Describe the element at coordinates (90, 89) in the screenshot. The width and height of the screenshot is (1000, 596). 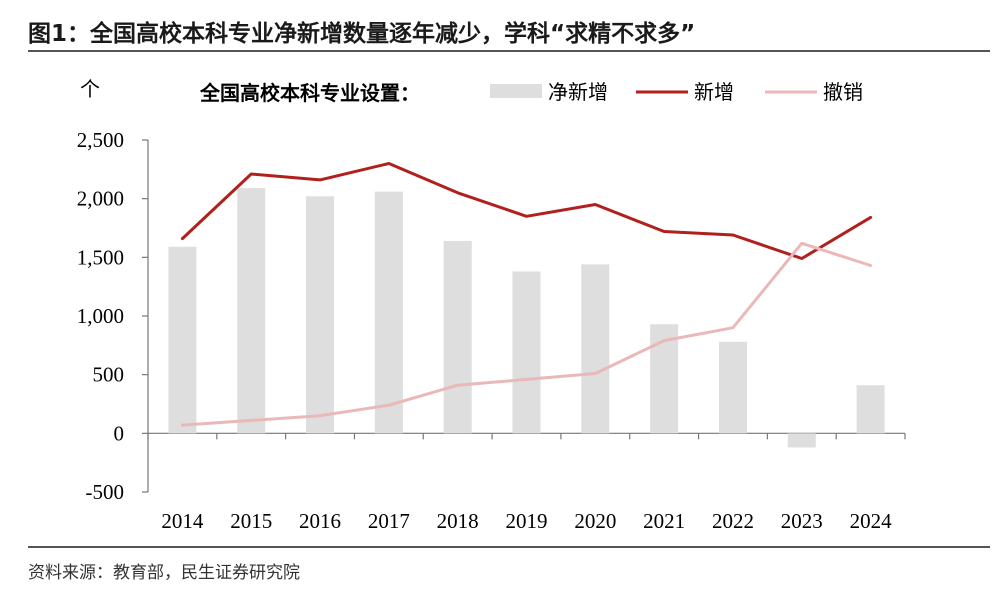
I see `y-unit-label: 个` at that location.